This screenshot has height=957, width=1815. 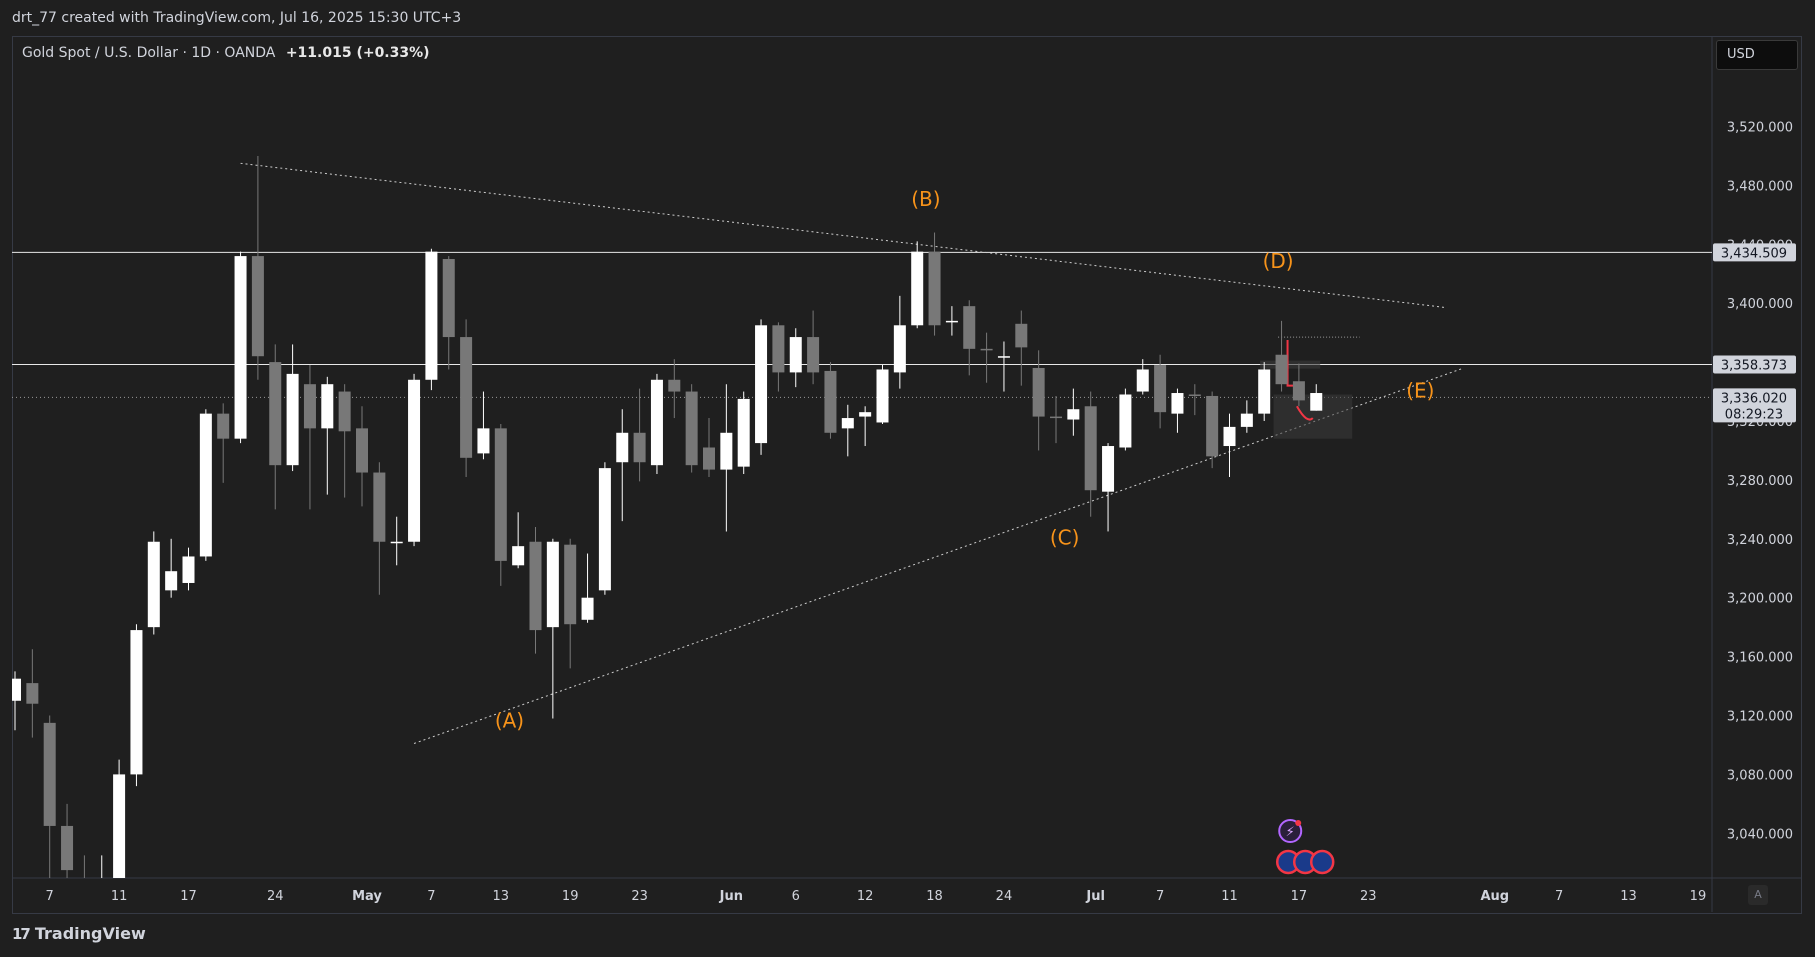 What do you see at coordinates (1760, 304) in the screenshot?
I see `price-axis-tick: 3,400.000` at bounding box center [1760, 304].